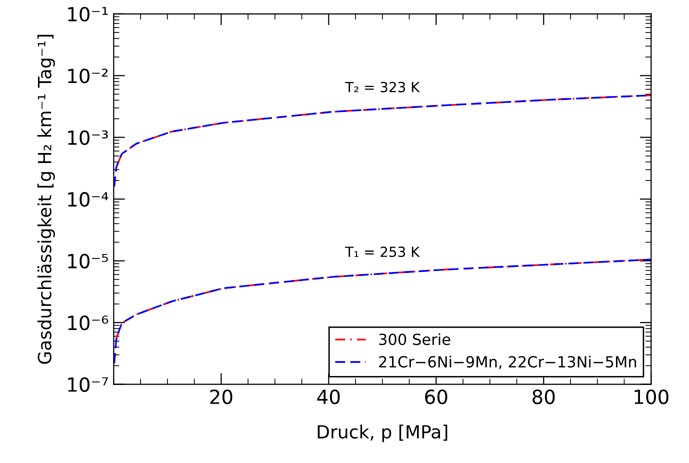 This screenshot has height=463, width=689. Describe the element at coordinates (221, 396) in the screenshot. I see `x-tick-label: 20` at that location.